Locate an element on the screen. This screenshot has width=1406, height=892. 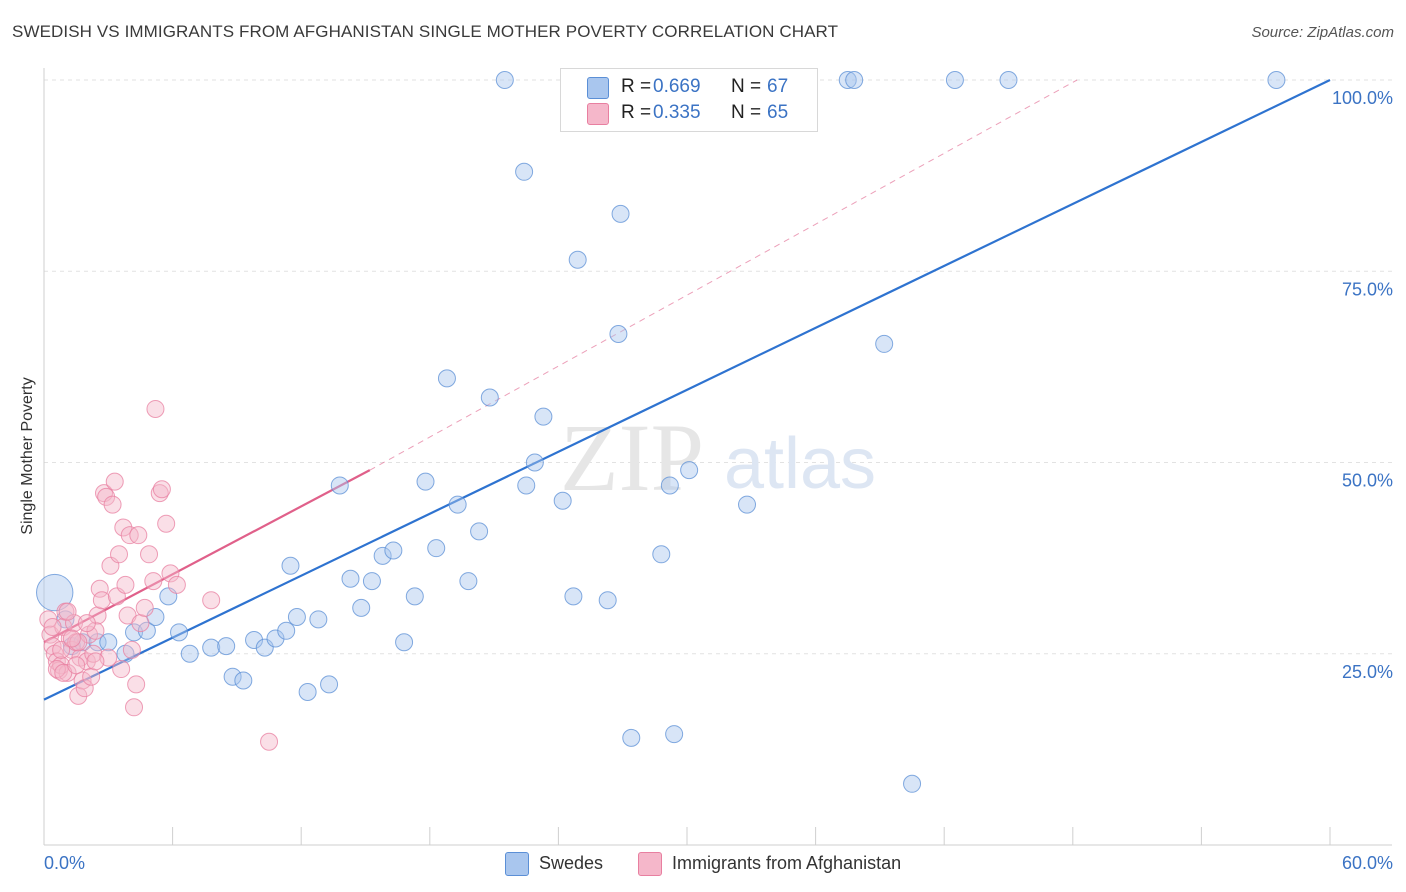
series-afghanistan is located at coordinates (159, 575).